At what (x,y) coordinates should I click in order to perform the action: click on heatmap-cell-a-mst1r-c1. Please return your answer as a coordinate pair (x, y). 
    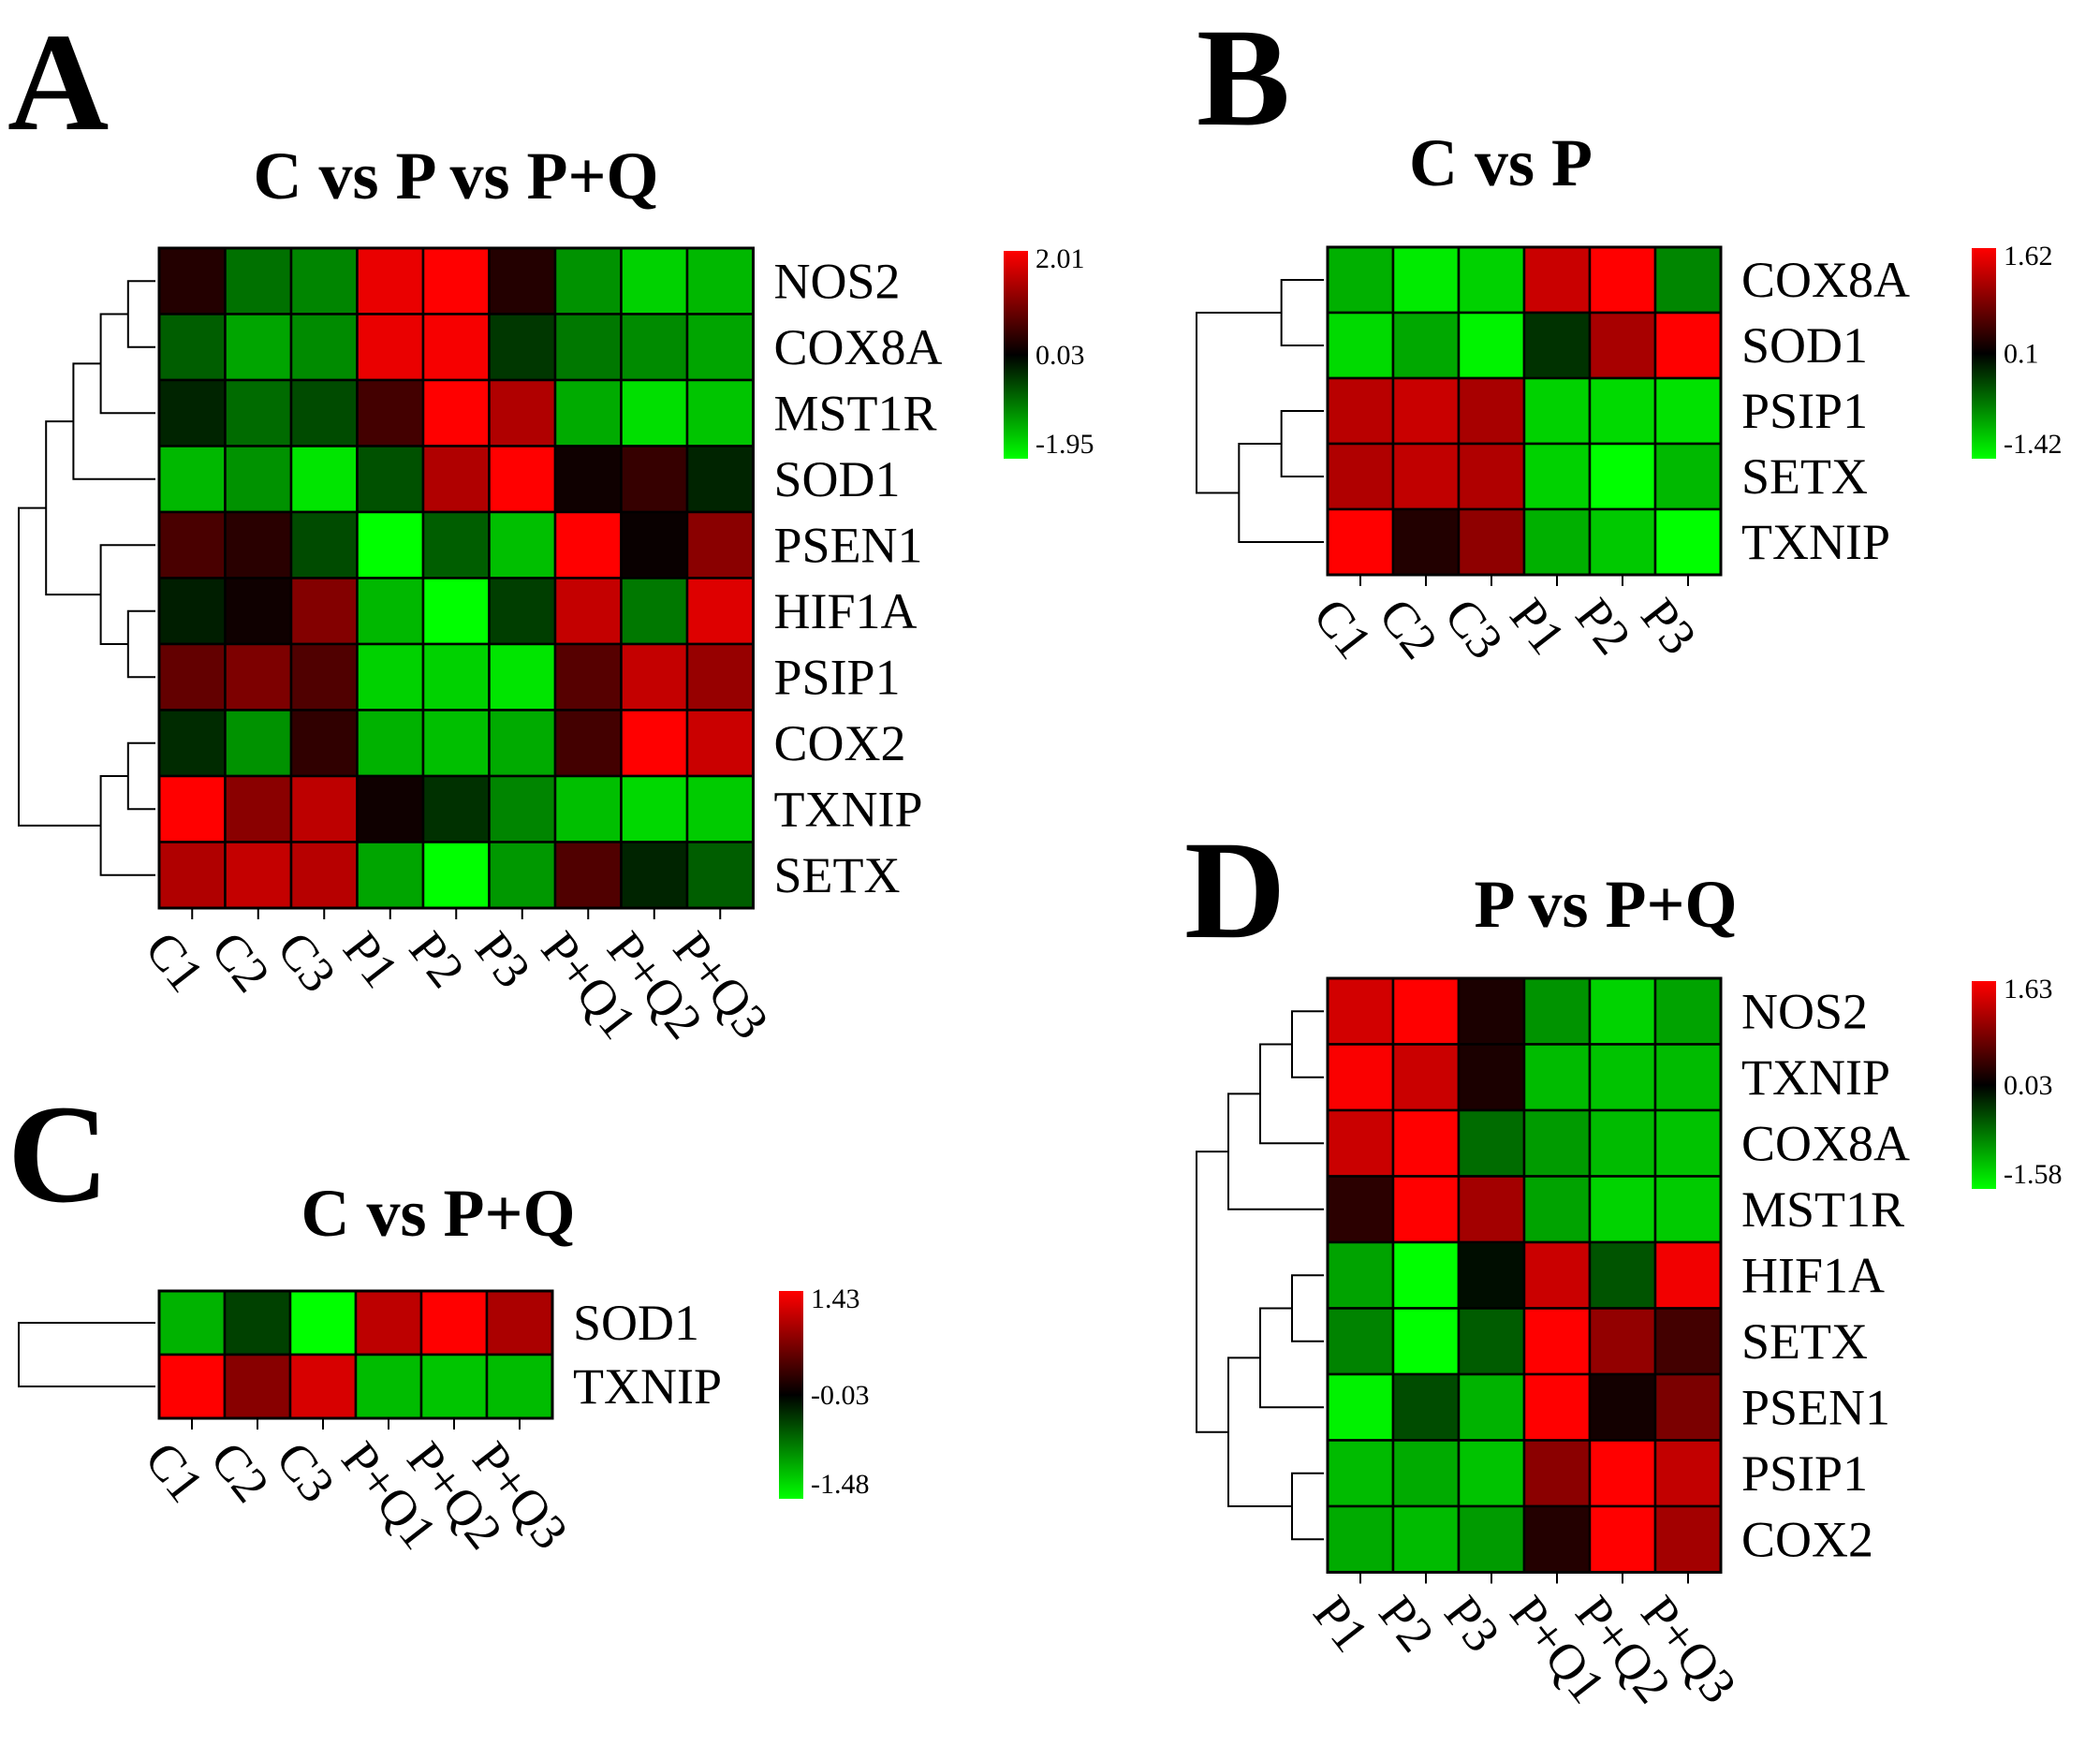
    Looking at the image, I should click on (192, 412).